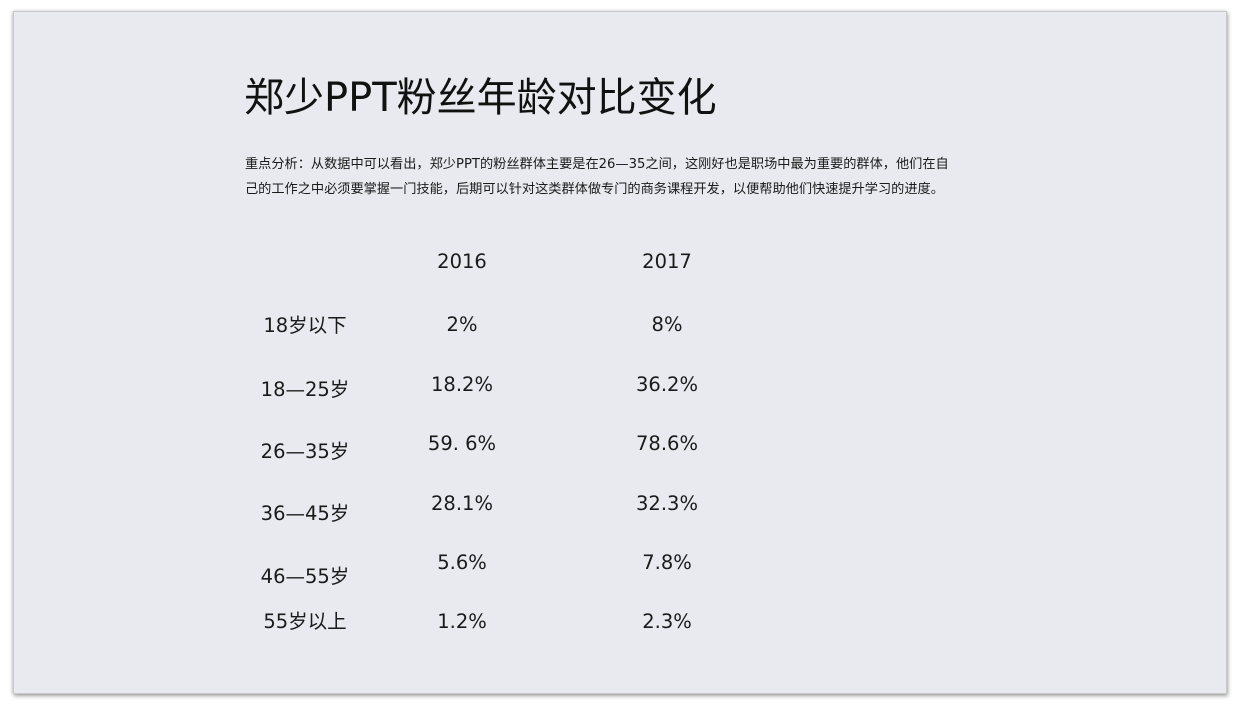 This screenshot has height=705, width=1240. What do you see at coordinates (462, 384) in the screenshot?
I see `value-2016: 18.2%` at bounding box center [462, 384].